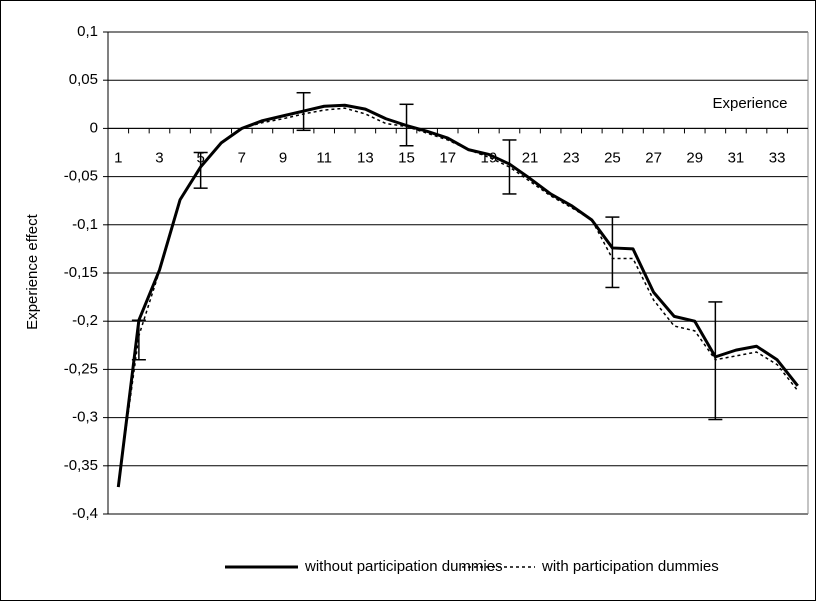 This screenshot has height=601, width=816. What do you see at coordinates (406, 157) in the screenshot?
I see `x-tick-label: 15` at bounding box center [406, 157].